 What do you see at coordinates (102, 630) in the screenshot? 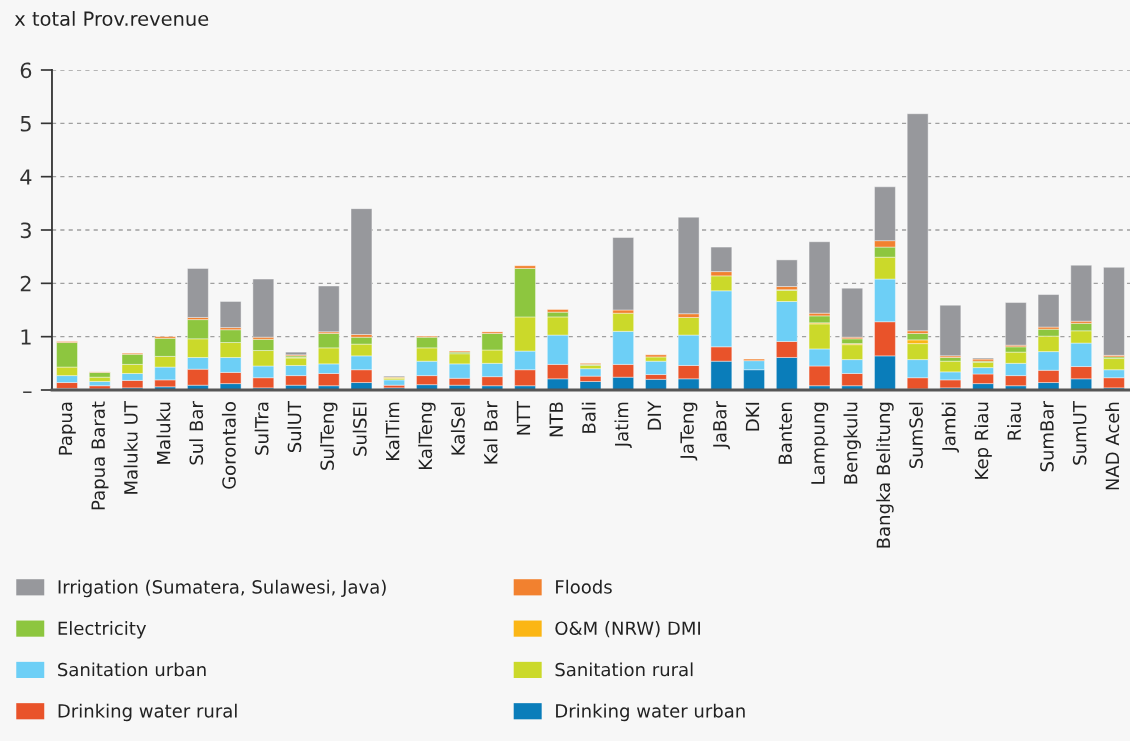
I see `legend-label: Electricity` at bounding box center [102, 630].